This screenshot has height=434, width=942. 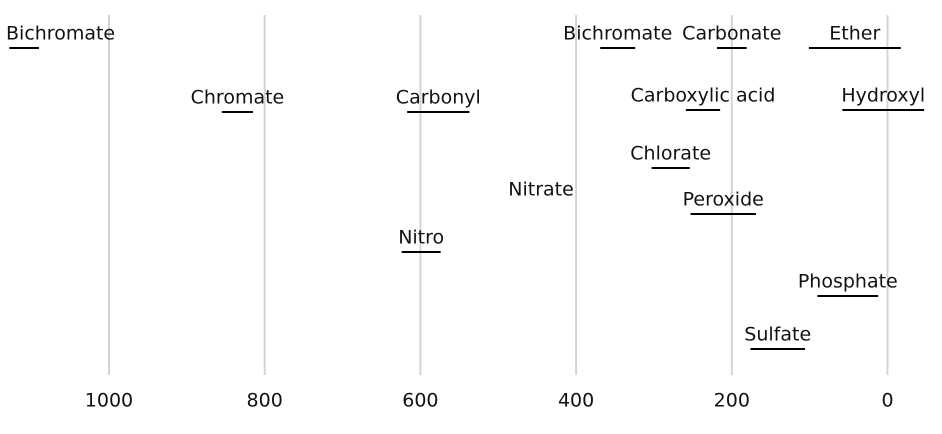 I want to click on x-tick-label: 0, so click(x=887, y=401).